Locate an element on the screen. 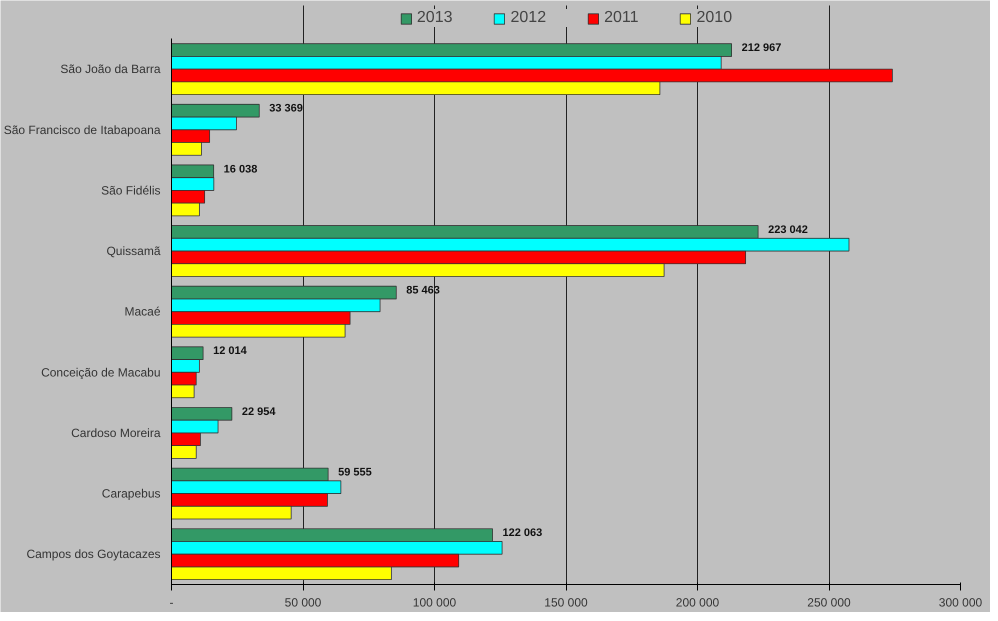  x-tick-label: 250 000 is located at coordinates (829, 603).